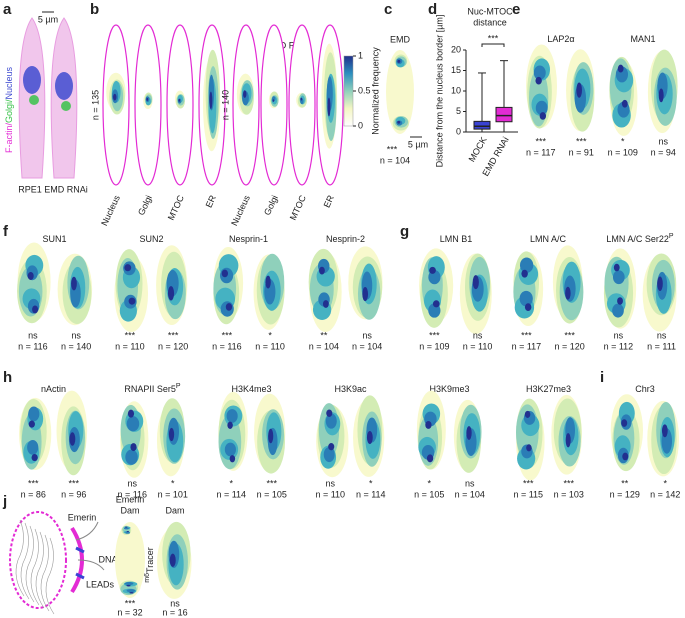  I want to click on target-name: Emerin, so click(130, 499).